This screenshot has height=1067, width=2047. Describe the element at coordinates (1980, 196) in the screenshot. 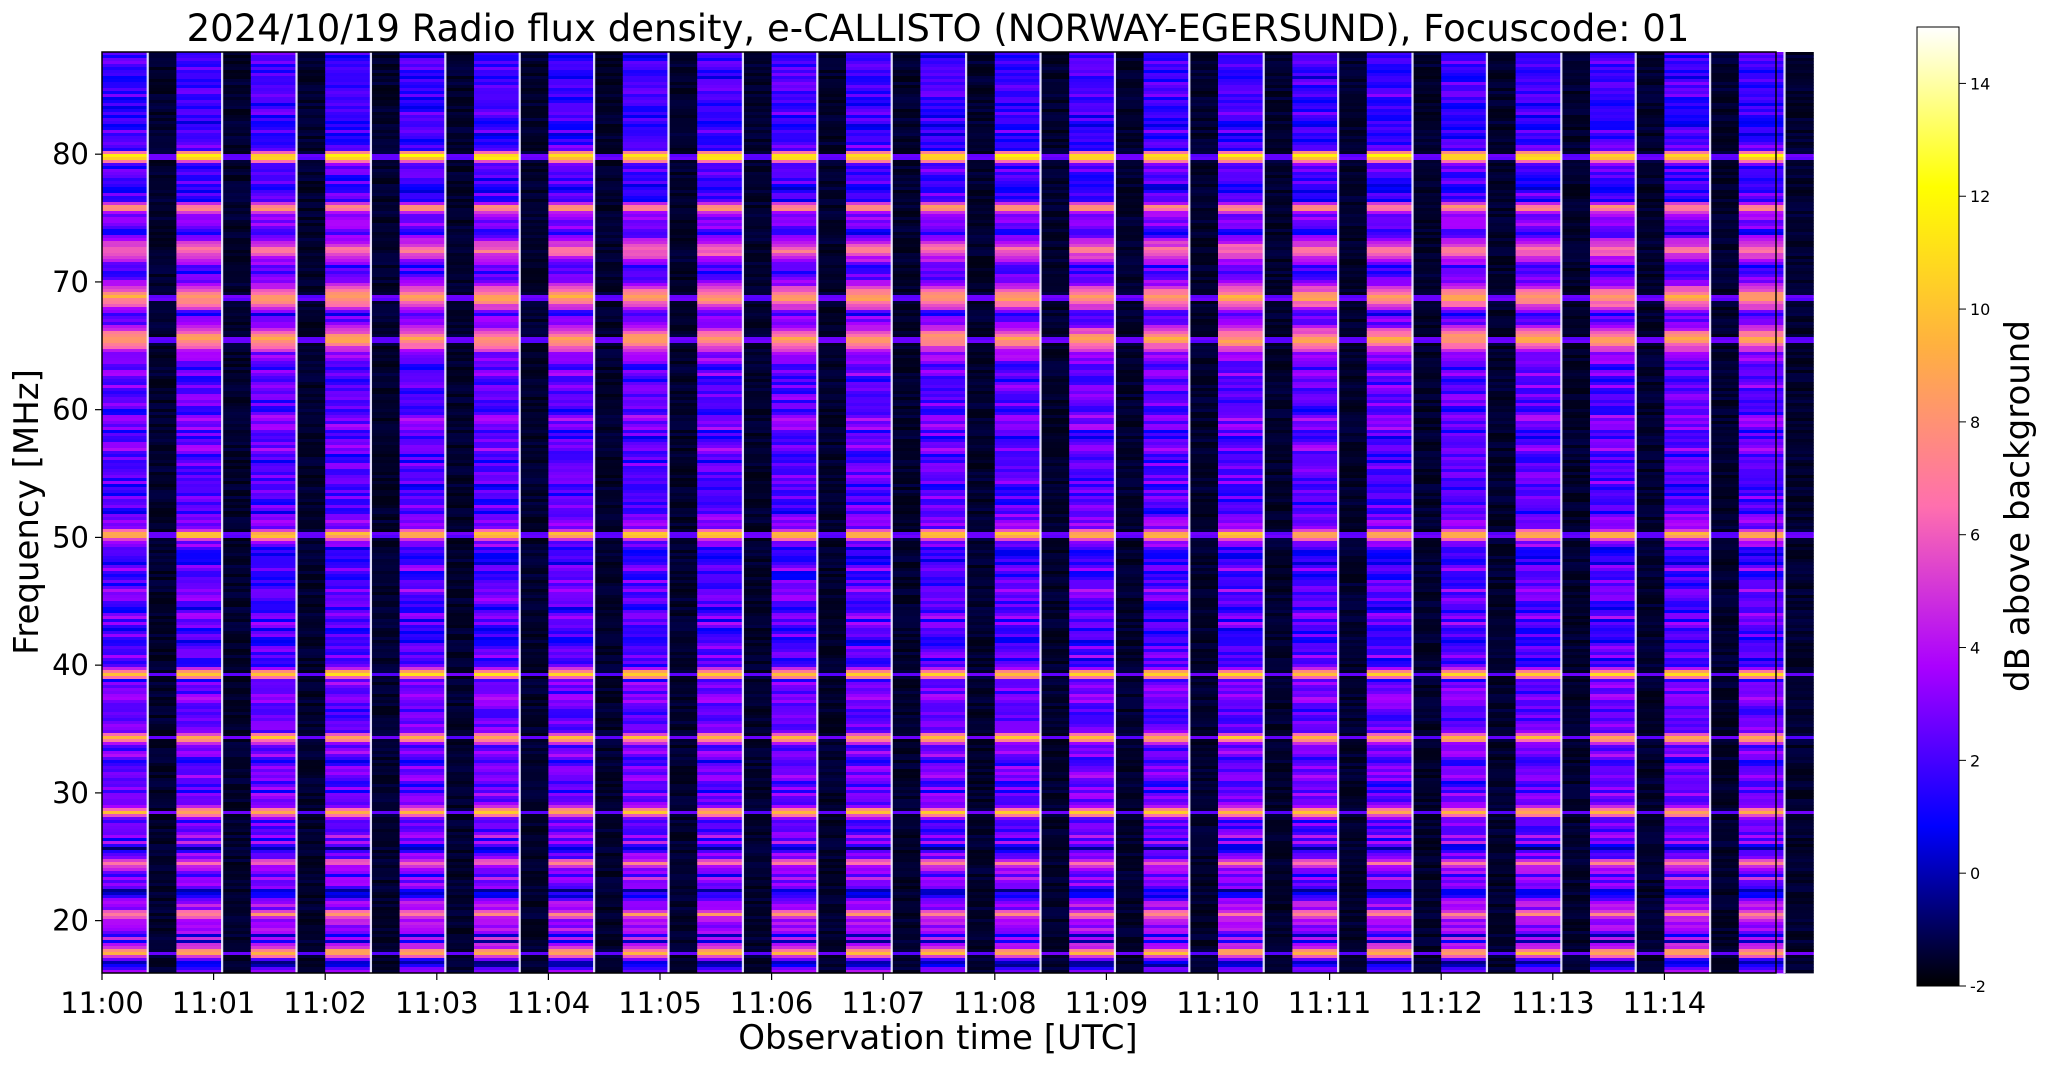

I see `colorbar-tick-label: 12` at that location.